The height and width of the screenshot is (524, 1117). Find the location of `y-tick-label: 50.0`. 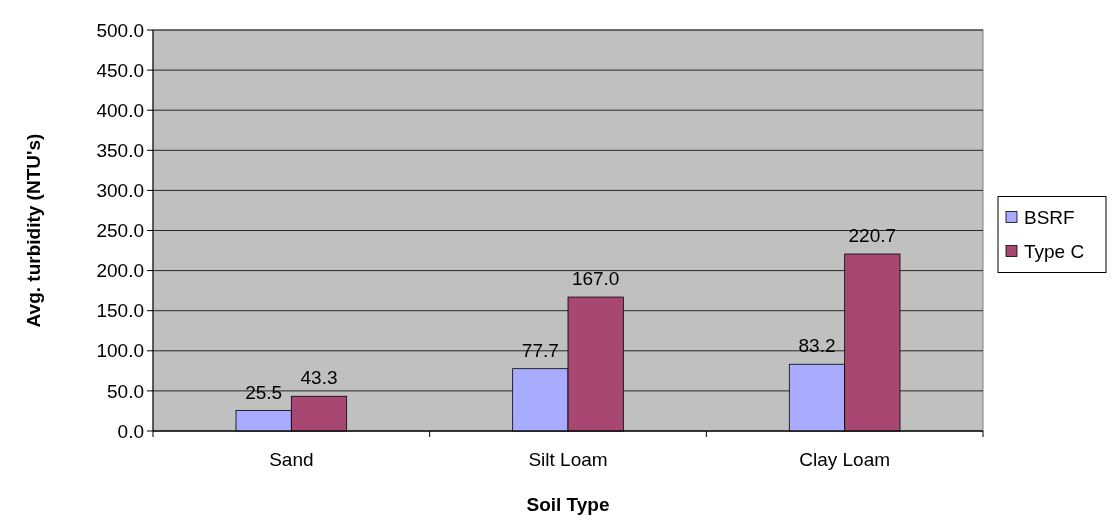

y-tick-label: 50.0 is located at coordinates (125, 391).